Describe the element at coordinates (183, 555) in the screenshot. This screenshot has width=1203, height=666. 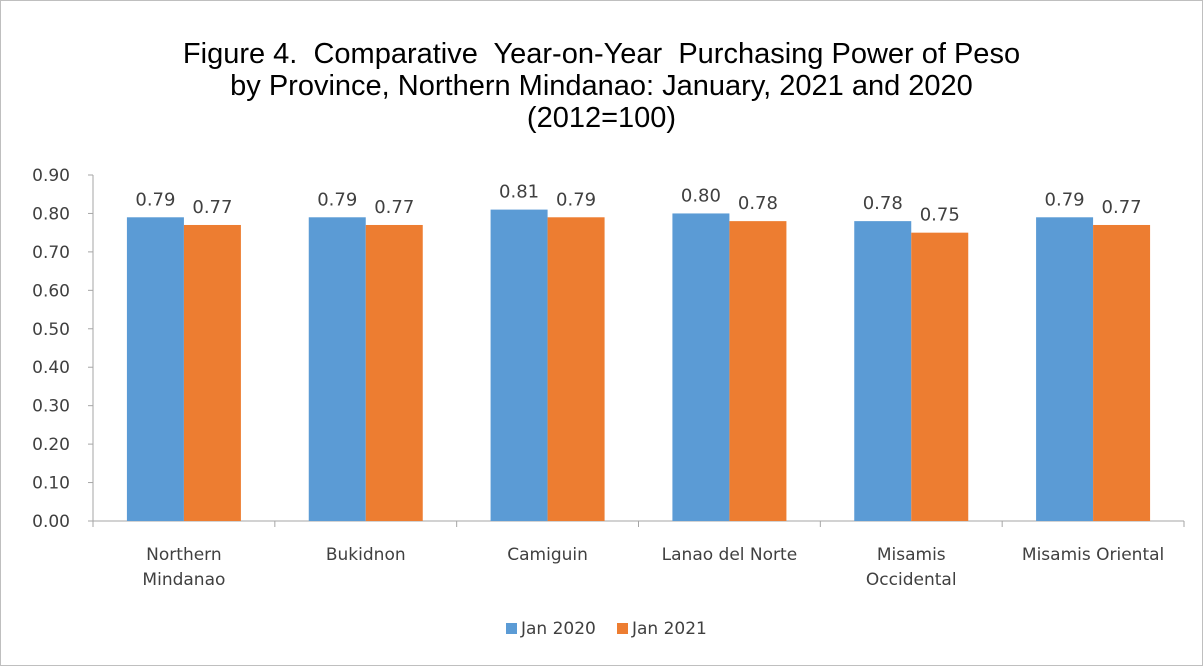
I see `x-category-label: Northern` at that location.